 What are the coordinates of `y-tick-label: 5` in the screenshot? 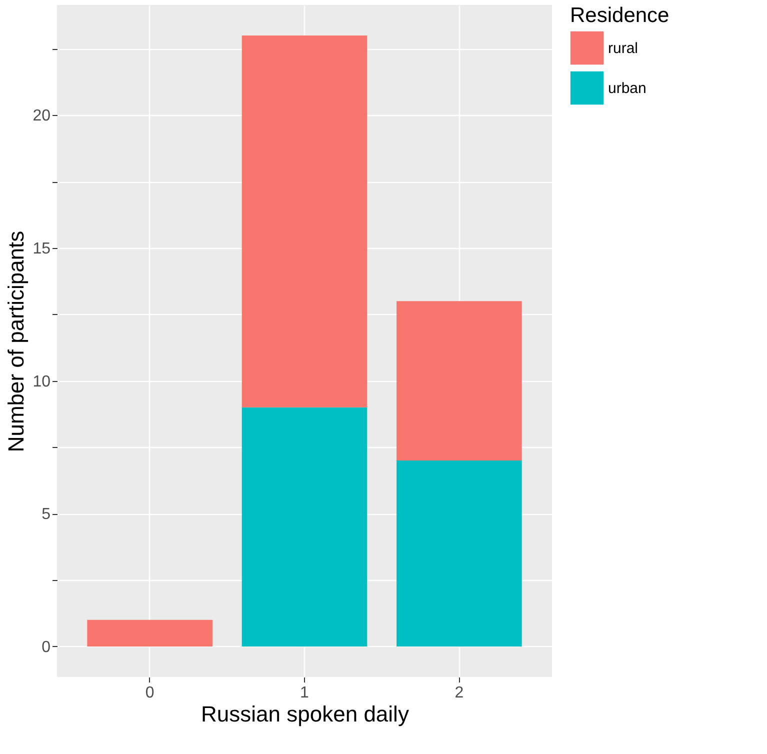 It's located at (46, 515).